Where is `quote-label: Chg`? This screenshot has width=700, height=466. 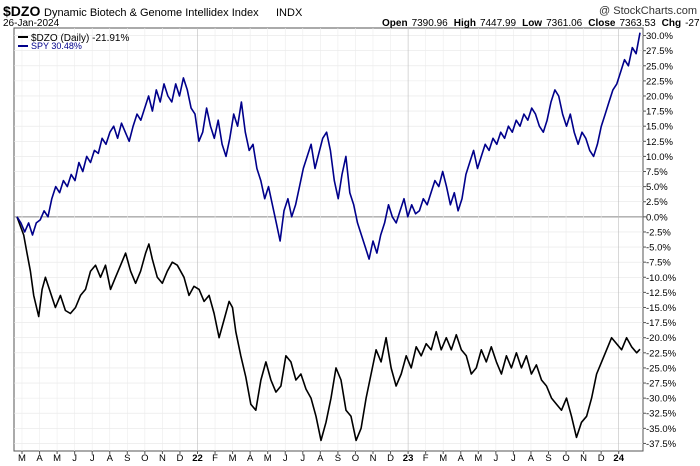 quote-label: Chg is located at coordinates (671, 23).